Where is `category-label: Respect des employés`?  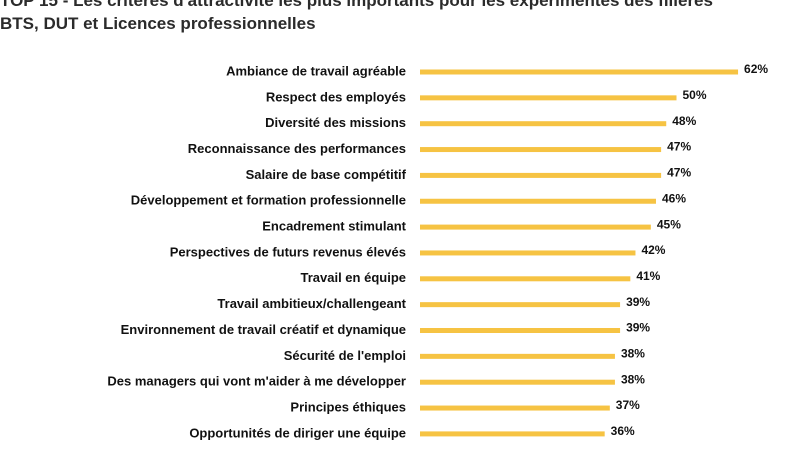
category-label: Respect des employés is located at coordinates (336, 96).